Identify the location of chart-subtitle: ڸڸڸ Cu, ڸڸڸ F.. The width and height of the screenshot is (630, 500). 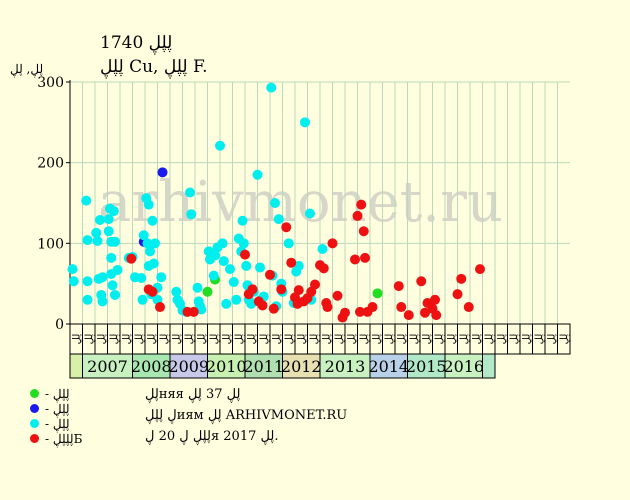
(154, 67).